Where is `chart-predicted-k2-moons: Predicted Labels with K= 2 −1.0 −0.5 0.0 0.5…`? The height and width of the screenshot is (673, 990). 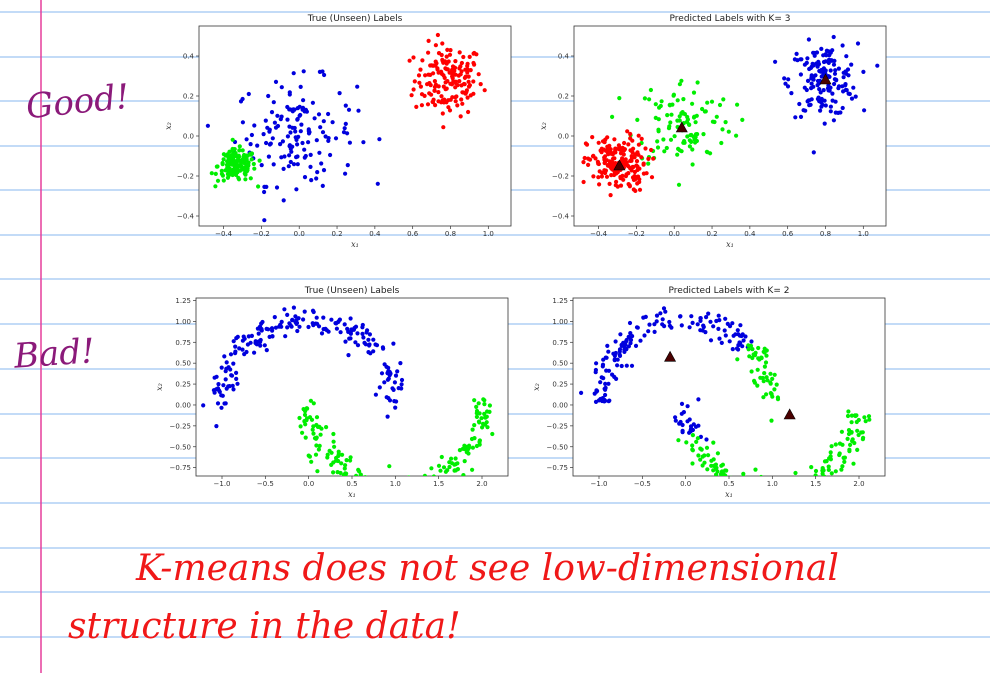 chart-predicted-k2-moons: Predicted Labels with K= 2 −1.0 −0.5 0.0 0.5… is located at coordinates (709, 392).